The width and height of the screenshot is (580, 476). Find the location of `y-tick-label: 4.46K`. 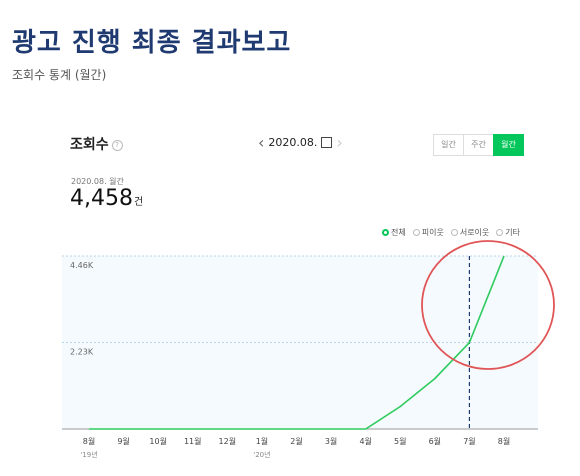

y-tick-label: 4.46K is located at coordinates (82, 265).